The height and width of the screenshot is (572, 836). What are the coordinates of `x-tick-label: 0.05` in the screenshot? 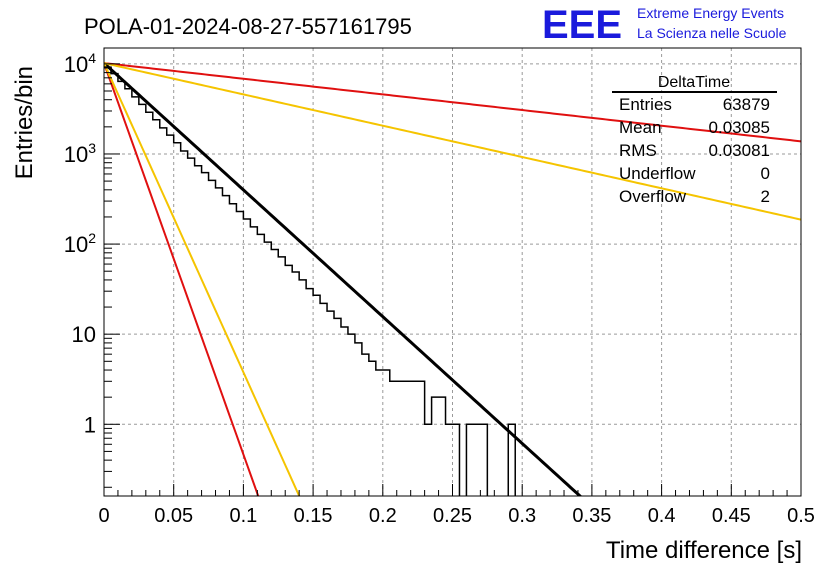 It's located at (173, 516).